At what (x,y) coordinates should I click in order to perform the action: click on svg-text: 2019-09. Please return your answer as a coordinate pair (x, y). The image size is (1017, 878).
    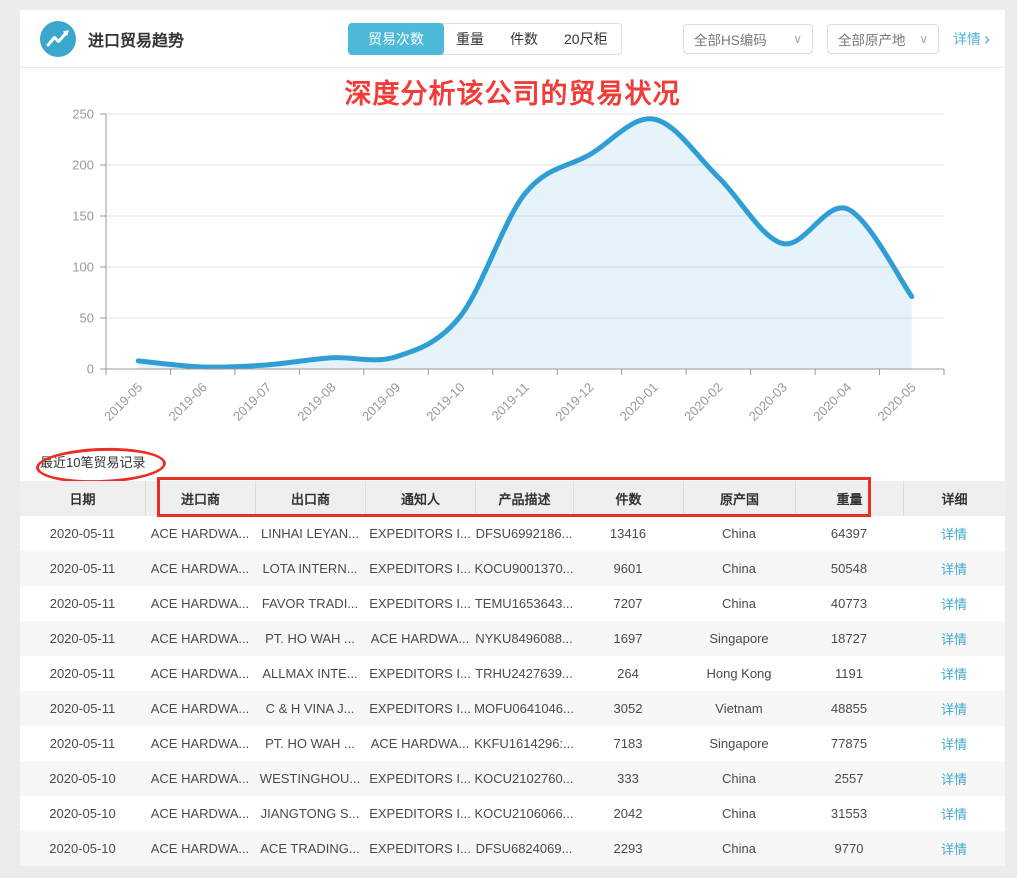
    Looking at the image, I should click on (381, 402).